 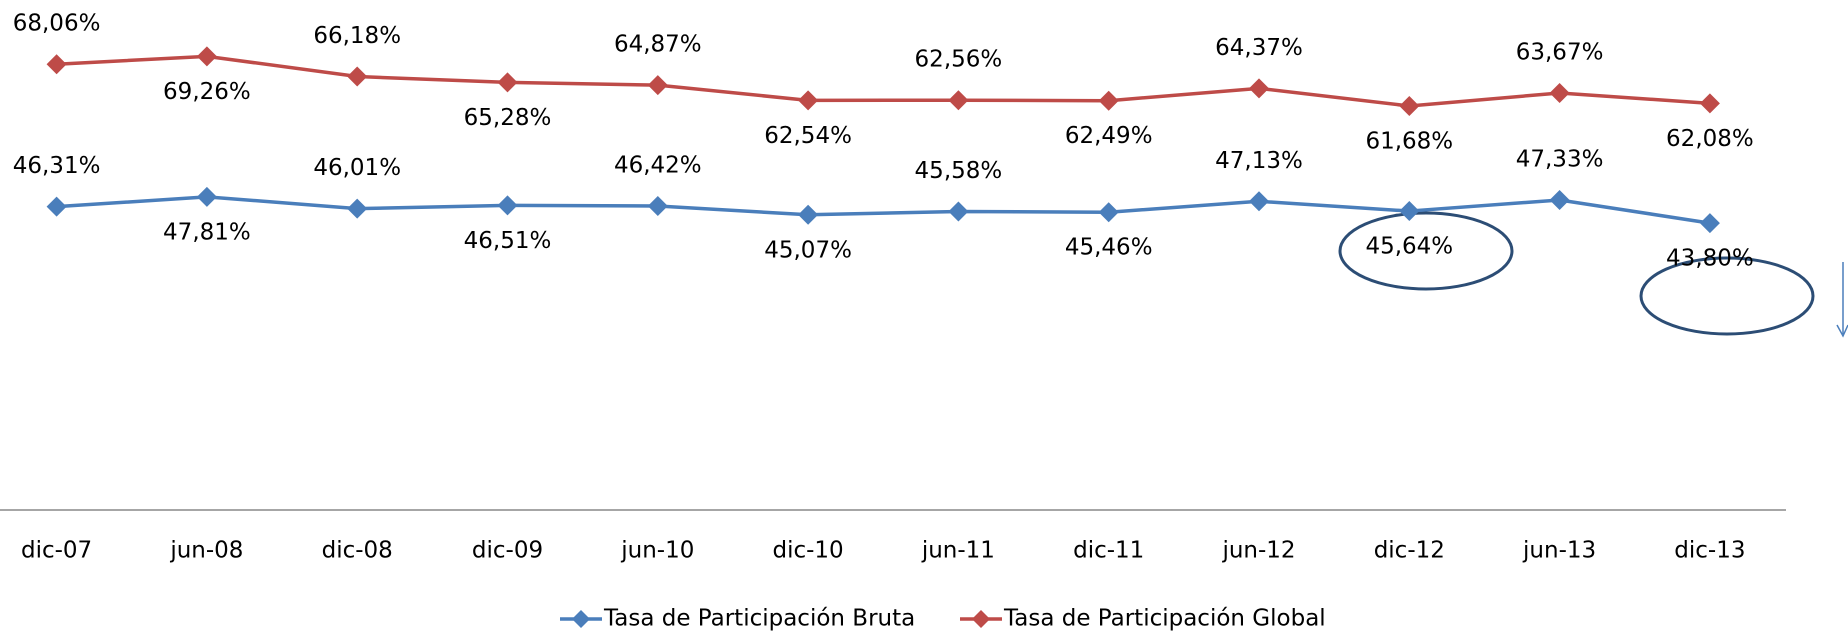 What do you see at coordinates (808, 136) in the screenshot?
I see `data-label: 62,54%` at bounding box center [808, 136].